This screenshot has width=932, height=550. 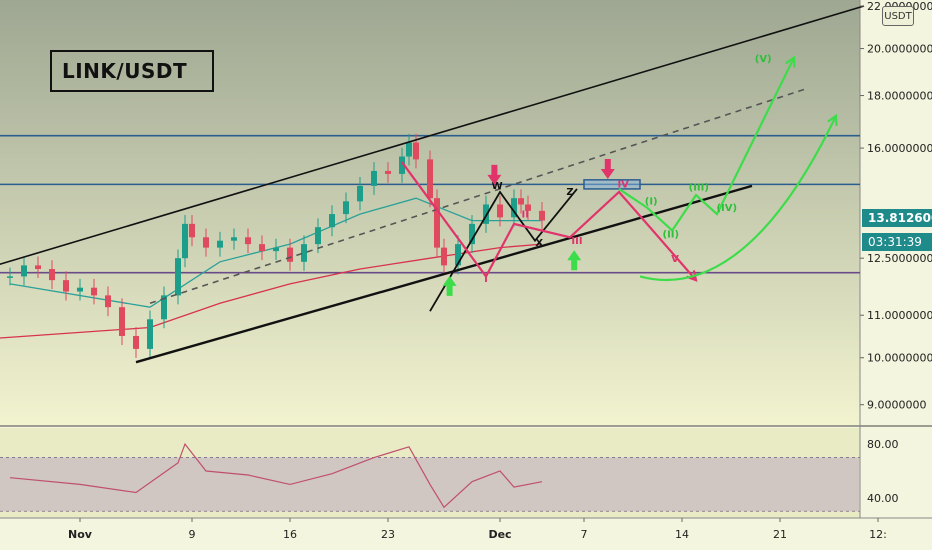 What do you see at coordinates (899, 258) in the screenshot?
I see `price-tick-label-4: 12.5000000` at bounding box center [899, 258].